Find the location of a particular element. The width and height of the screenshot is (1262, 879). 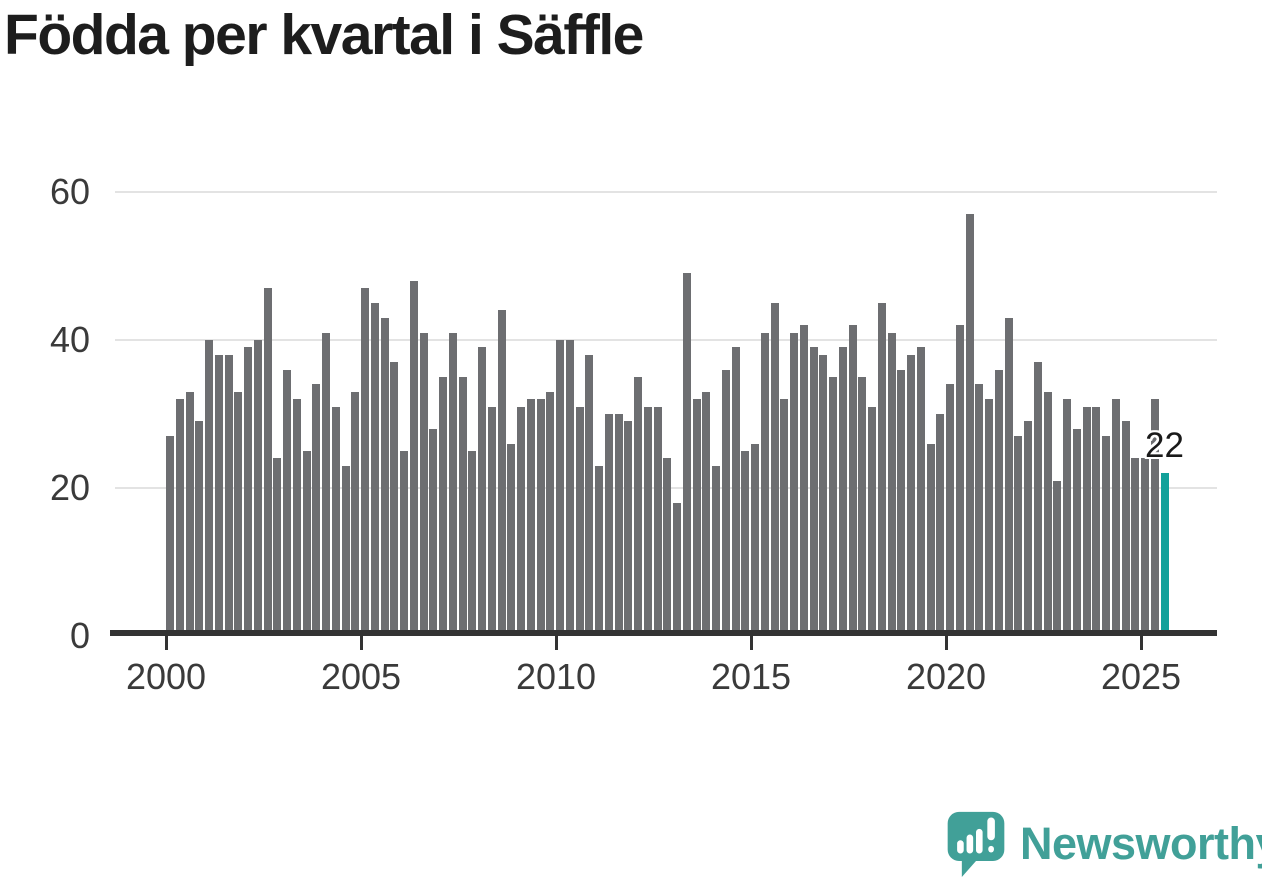

x-axis-label-2000: 2000 is located at coordinates (166, 676).